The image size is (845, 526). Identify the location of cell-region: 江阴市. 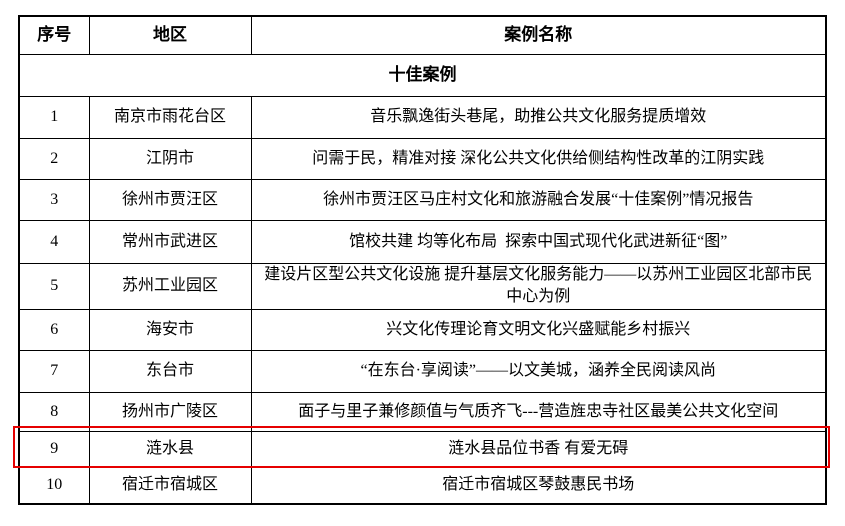
(170, 158).